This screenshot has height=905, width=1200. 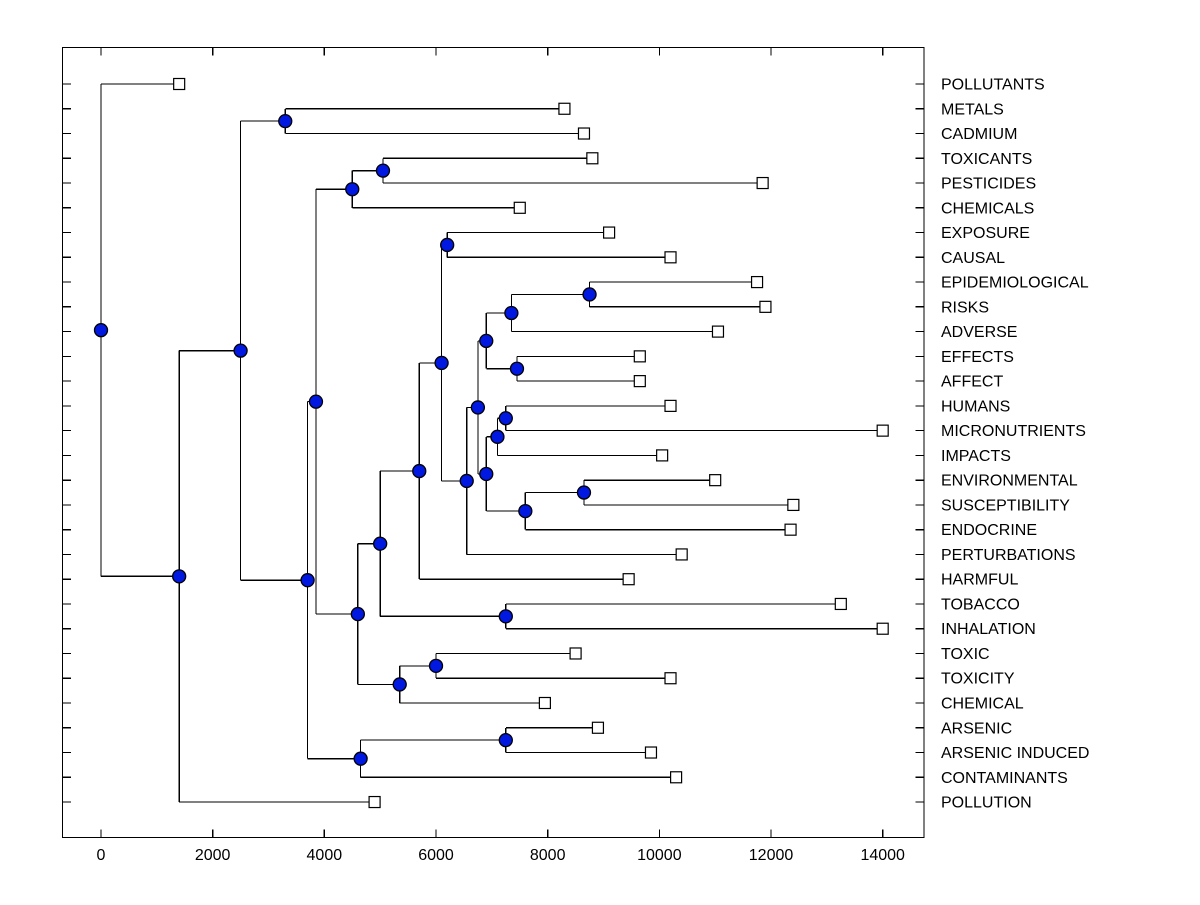 I want to click on leaf-label: TOXIC, so click(x=965, y=654).